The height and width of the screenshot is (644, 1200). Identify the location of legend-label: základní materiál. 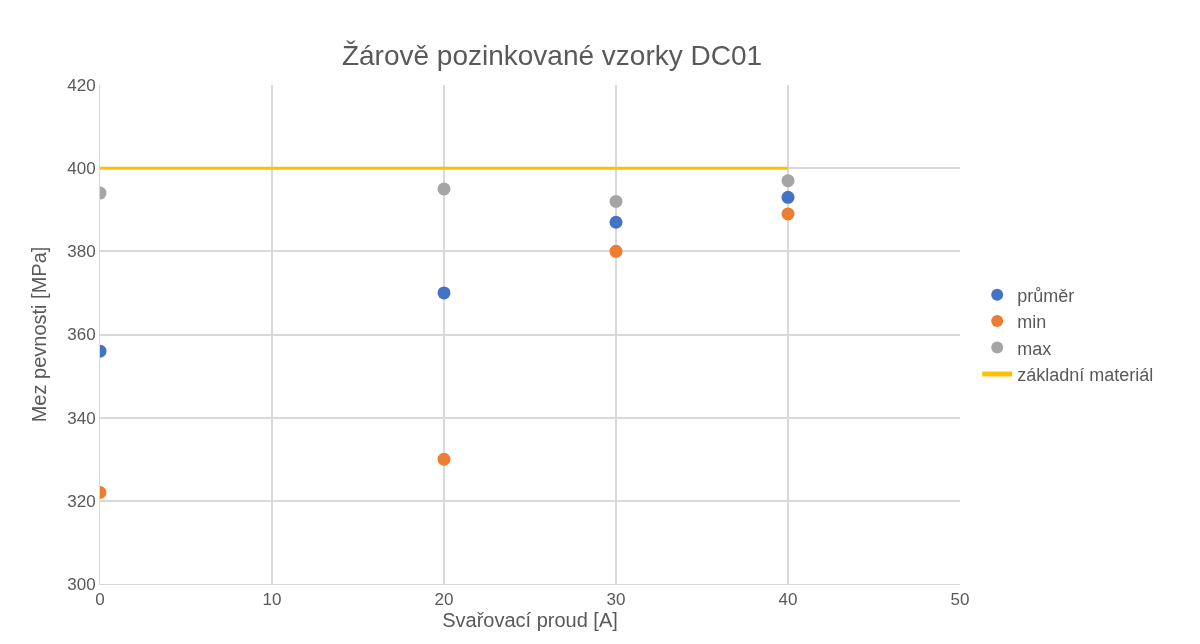
(1085, 374).